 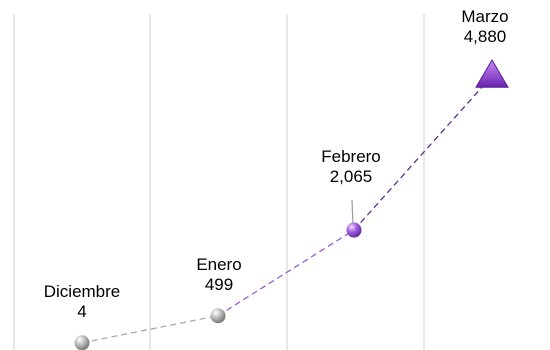 What do you see at coordinates (485, 36) in the screenshot?
I see `value-label-marzo: 4,880` at bounding box center [485, 36].